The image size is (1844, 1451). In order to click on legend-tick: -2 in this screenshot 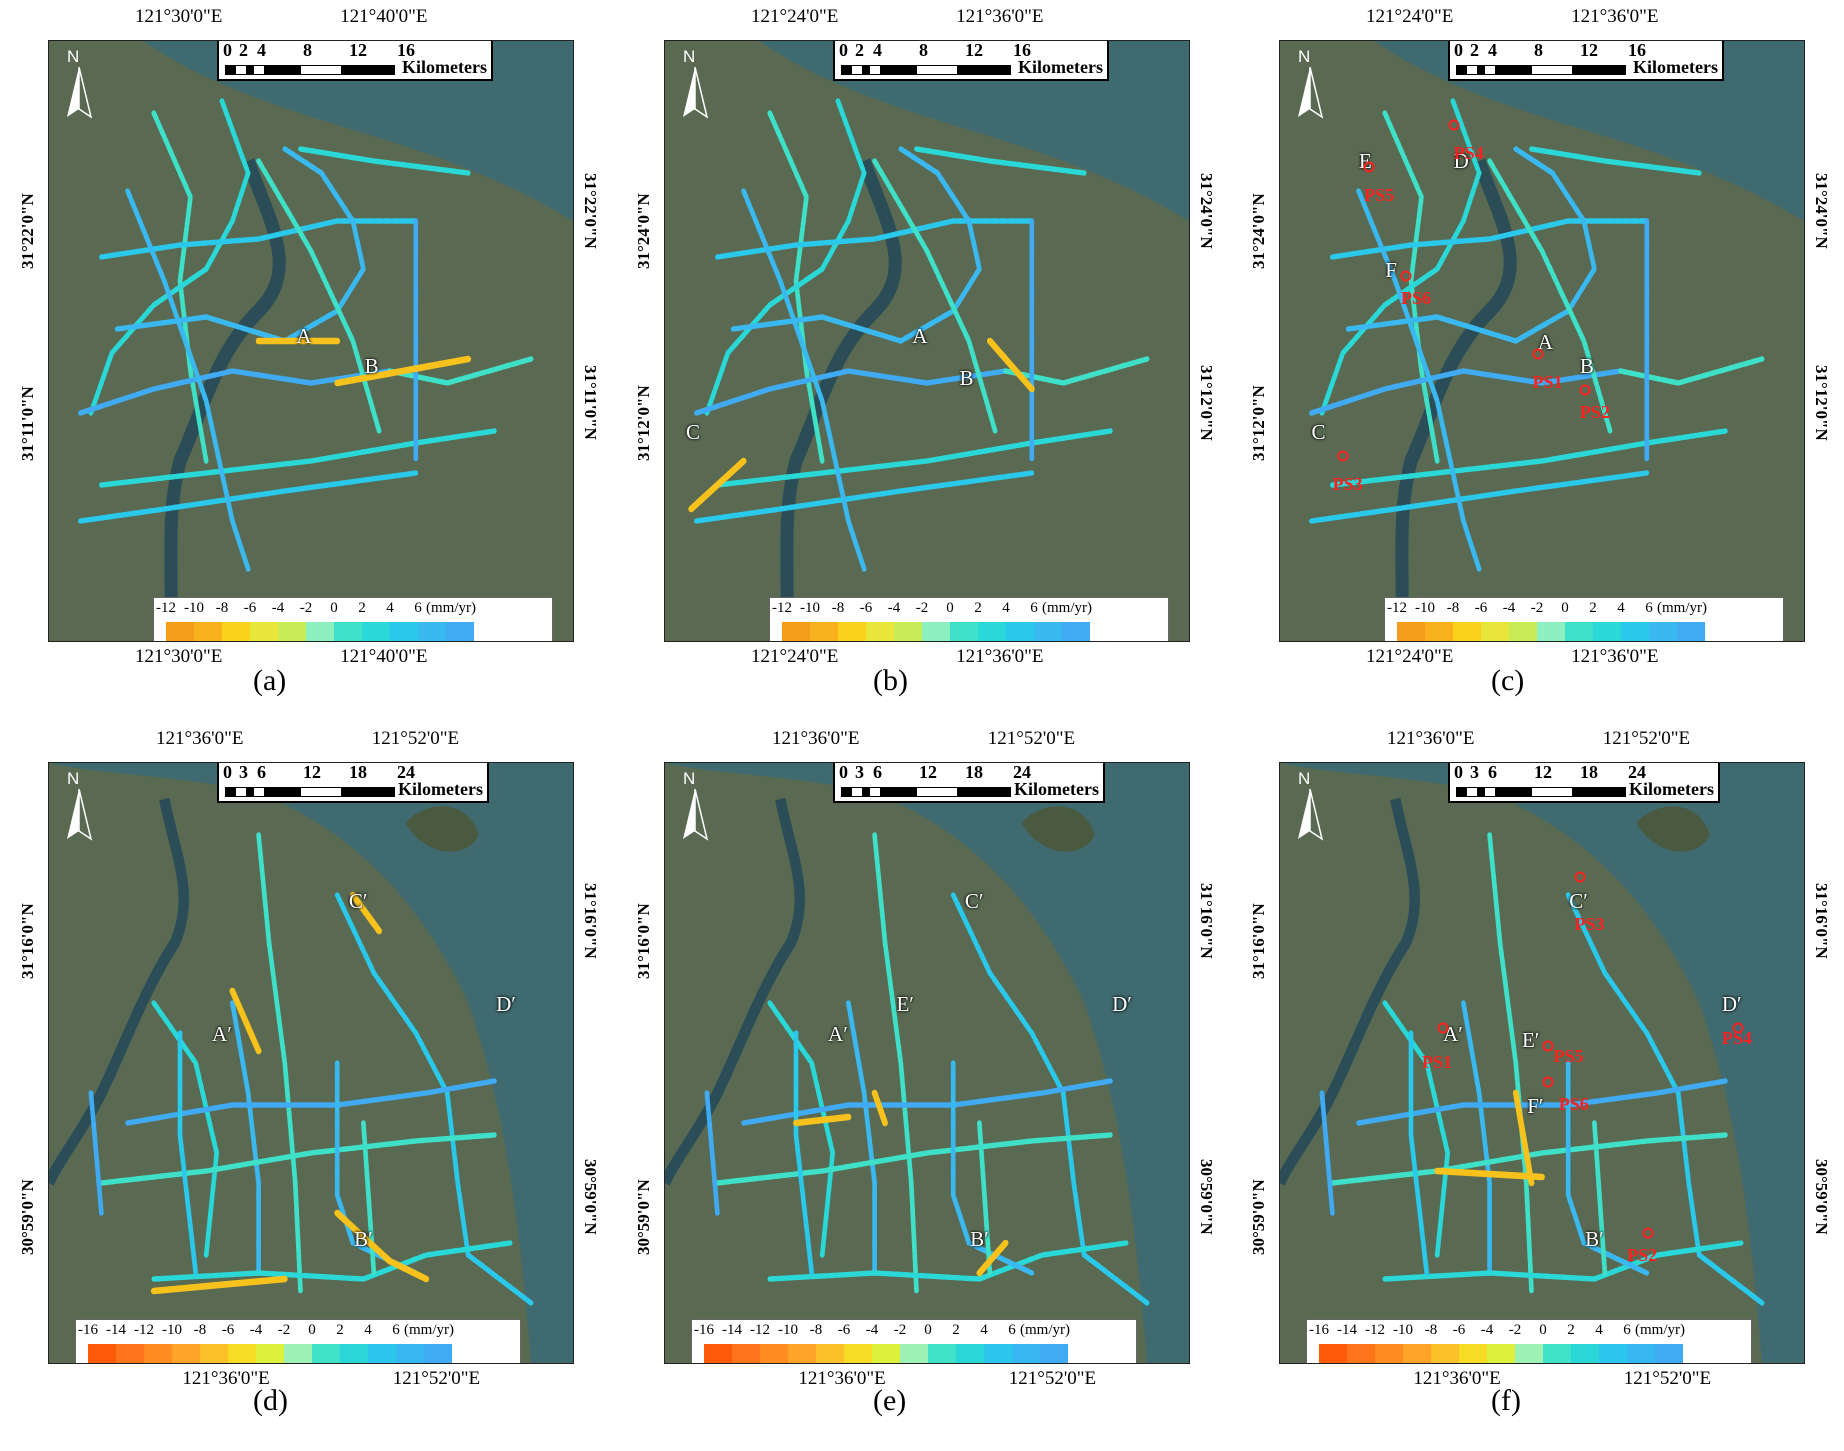, I will do `click(306, 608)`.